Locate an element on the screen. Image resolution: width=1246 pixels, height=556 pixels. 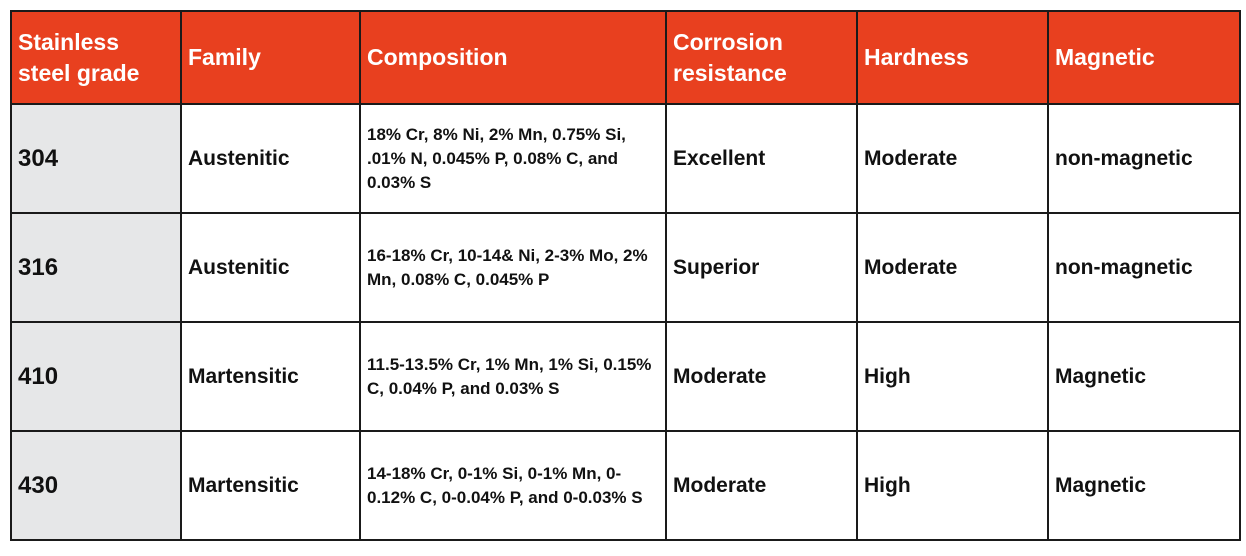
cell-grade: 410 is located at coordinates (96, 376).